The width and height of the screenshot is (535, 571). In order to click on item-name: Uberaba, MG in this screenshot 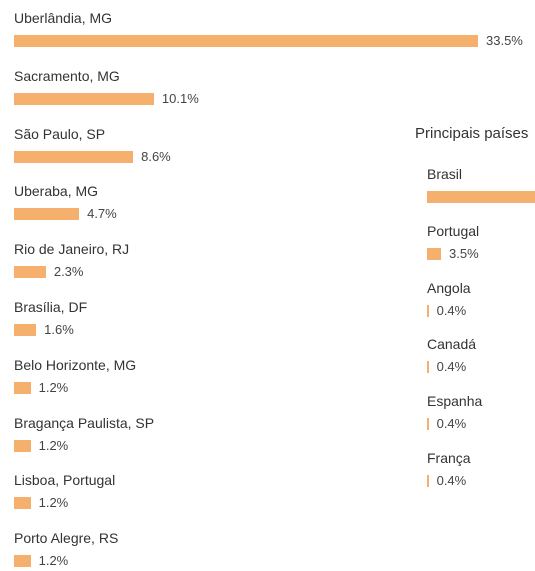, I will do `click(56, 191)`.